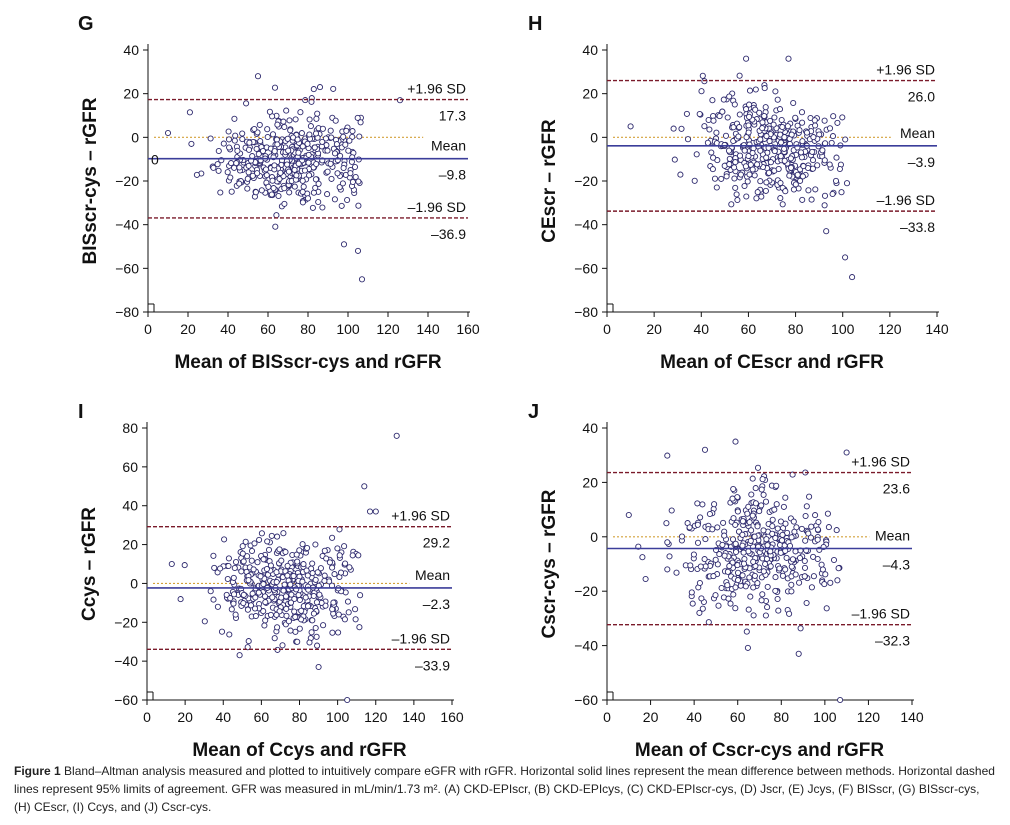 The width and height of the screenshot is (1010, 825). I want to click on mean-label: Mean, so click(892, 535).